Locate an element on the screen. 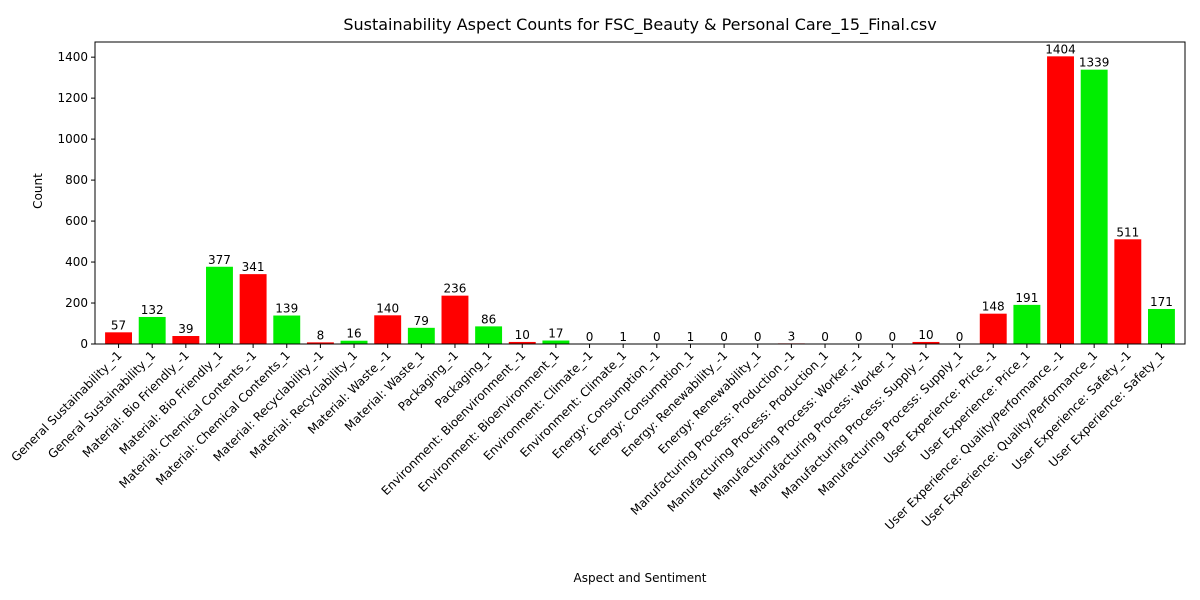 The width and height of the screenshot is (1200, 600). data-label: 17 is located at coordinates (555, 334).